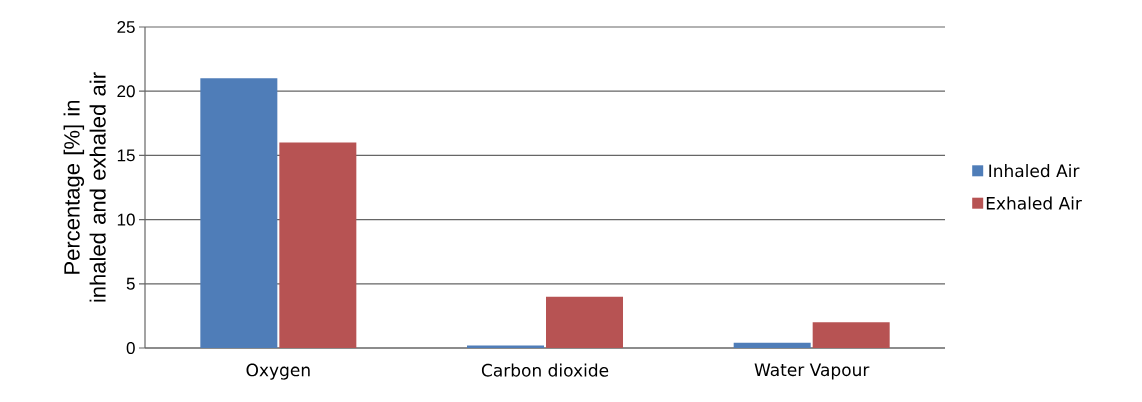 The height and width of the screenshot is (402, 1142). I want to click on y-tick-label: 5, so click(130, 283).